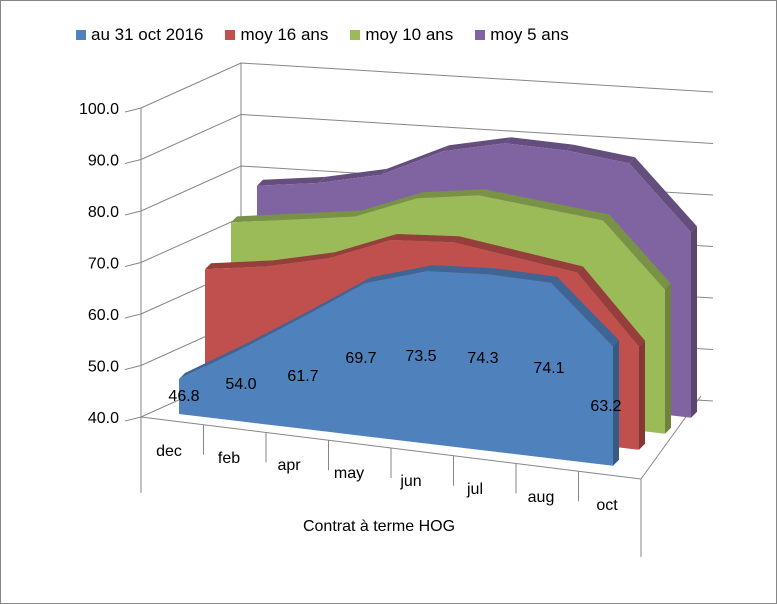 The height and width of the screenshot is (604, 777). Describe the element at coordinates (548, 368) in the screenshot. I see `data-label: 74.1` at that location.